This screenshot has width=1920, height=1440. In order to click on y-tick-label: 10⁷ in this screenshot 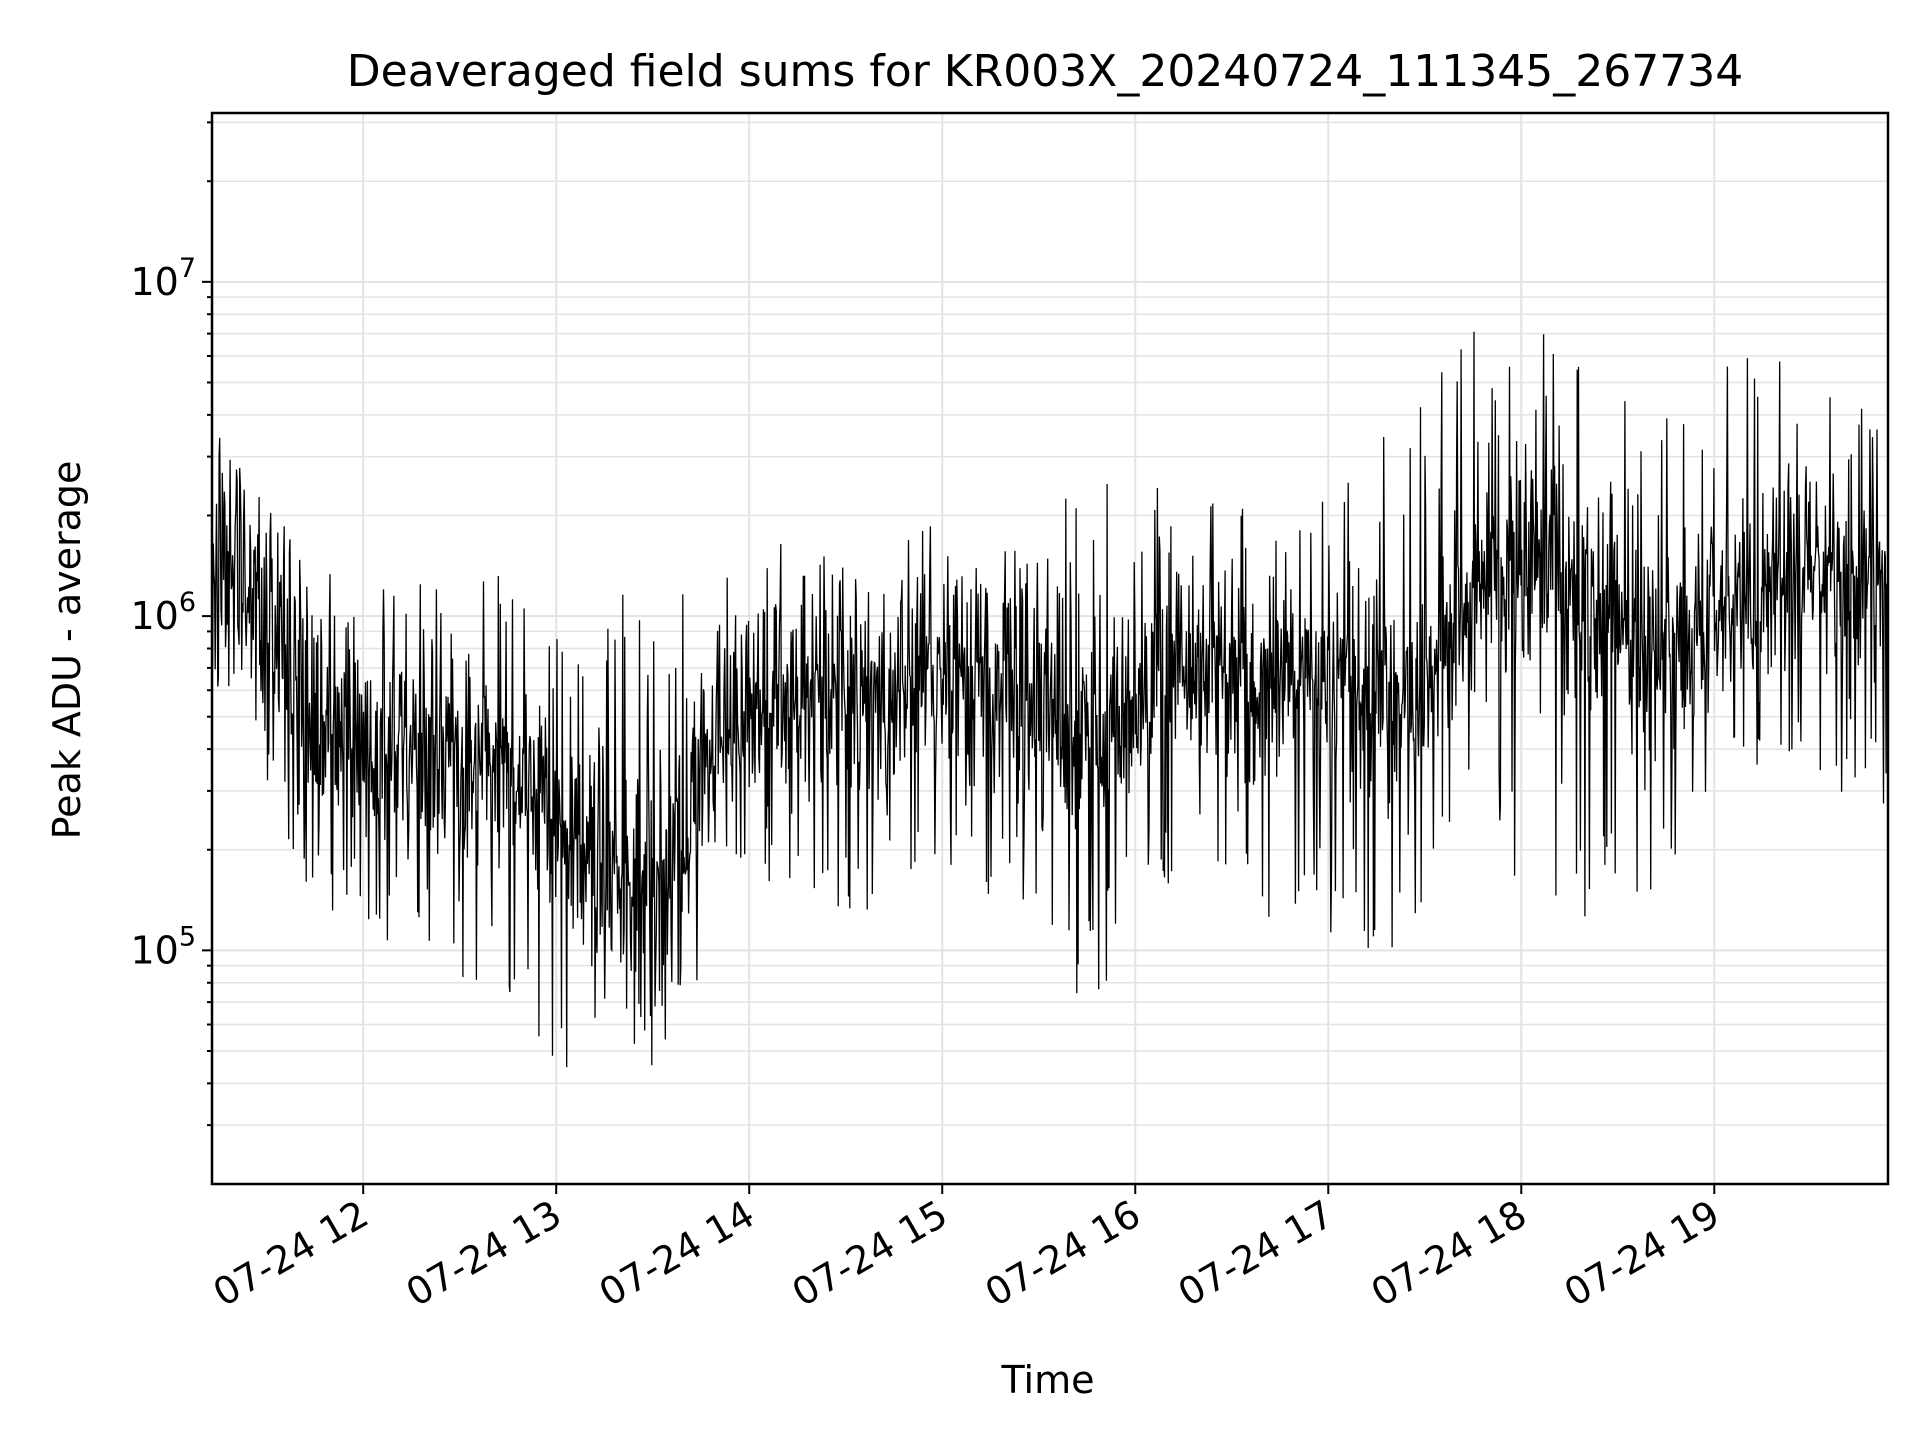, I will do `click(163, 278)`.